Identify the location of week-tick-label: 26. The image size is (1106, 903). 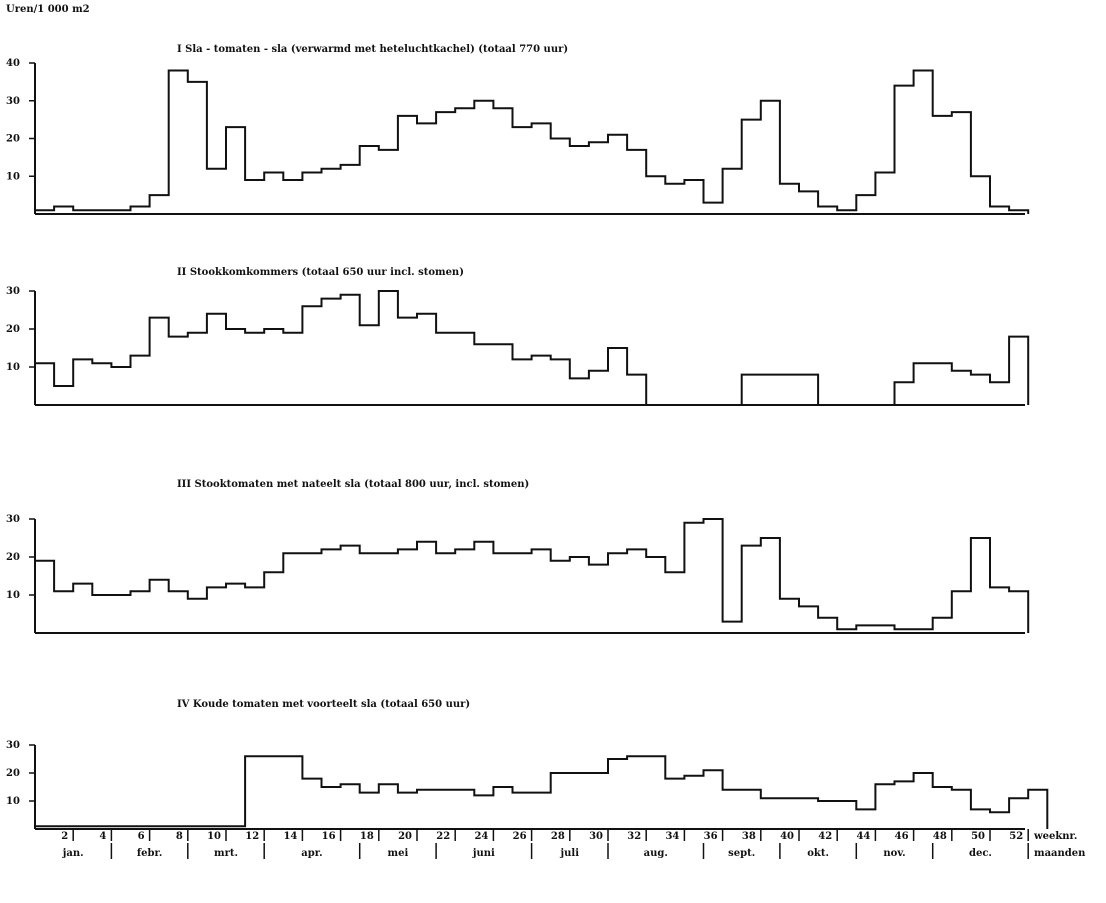
(520, 836).